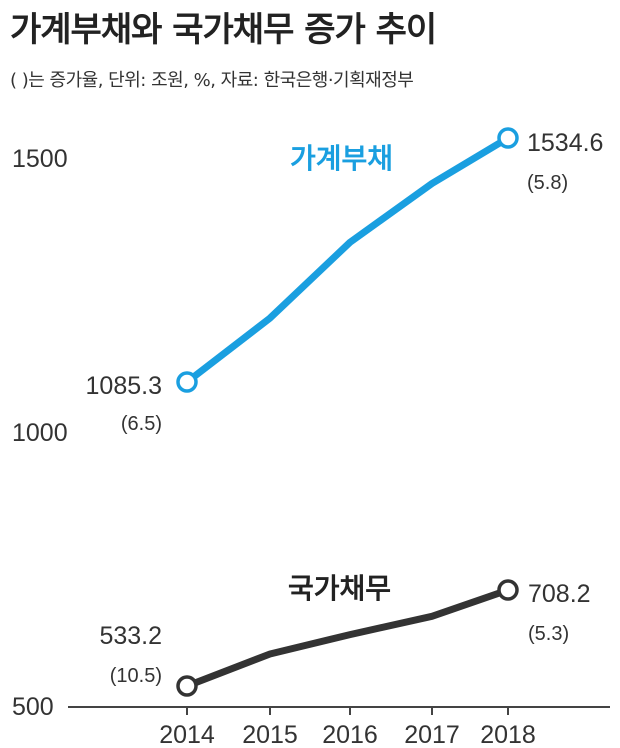 The image size is (620, 748). I want to click on data-label-rate: (6.5), so click(141, 424).